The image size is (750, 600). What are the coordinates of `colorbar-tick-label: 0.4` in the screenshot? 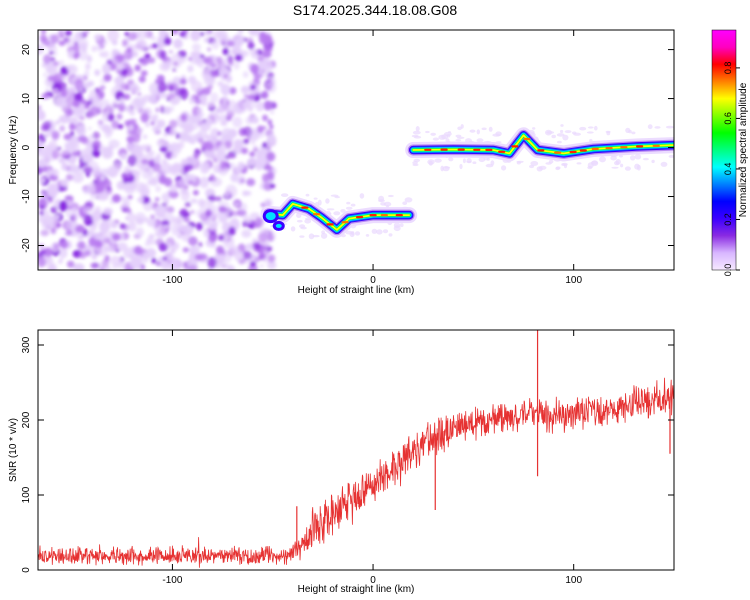 It's located at (728, 169).